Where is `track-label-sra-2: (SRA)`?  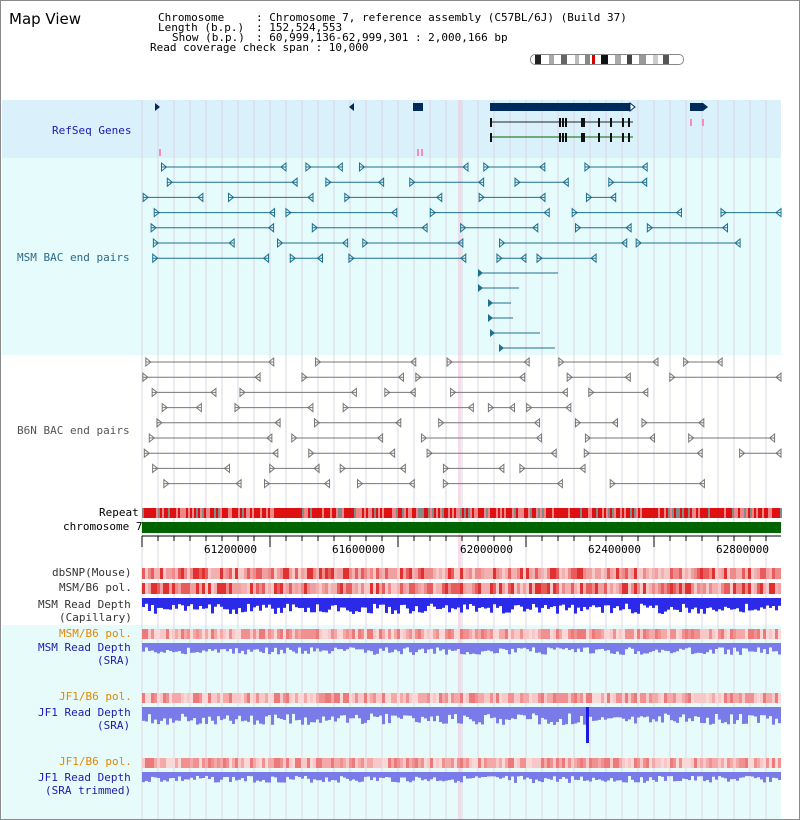
track-label-sra-2: (SRA) is located at coordinates (114, 725).